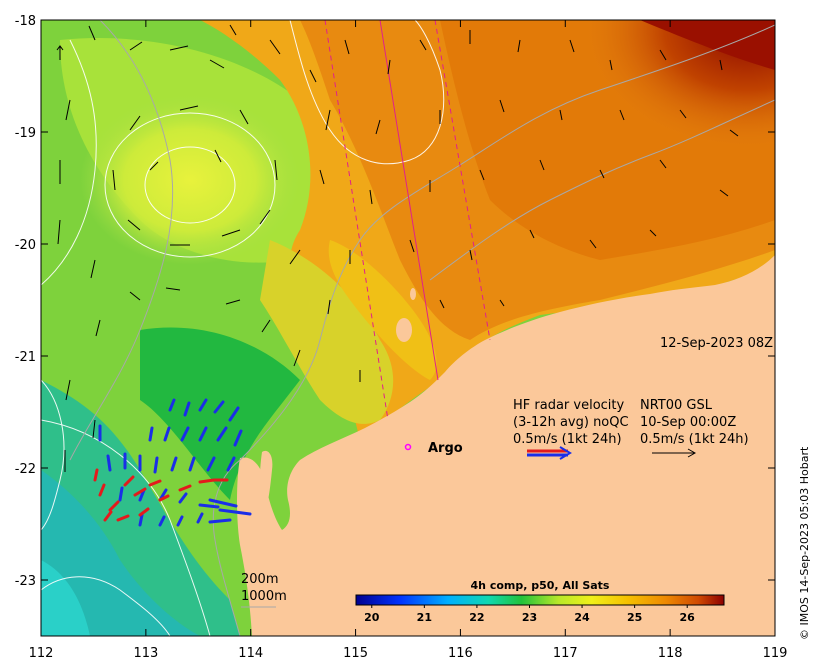 The width and height of the screenshot is (819, 672). Describe the element at coordinates (670, 653) in the screenshot. I see `x-tick-label: 118` at that location.